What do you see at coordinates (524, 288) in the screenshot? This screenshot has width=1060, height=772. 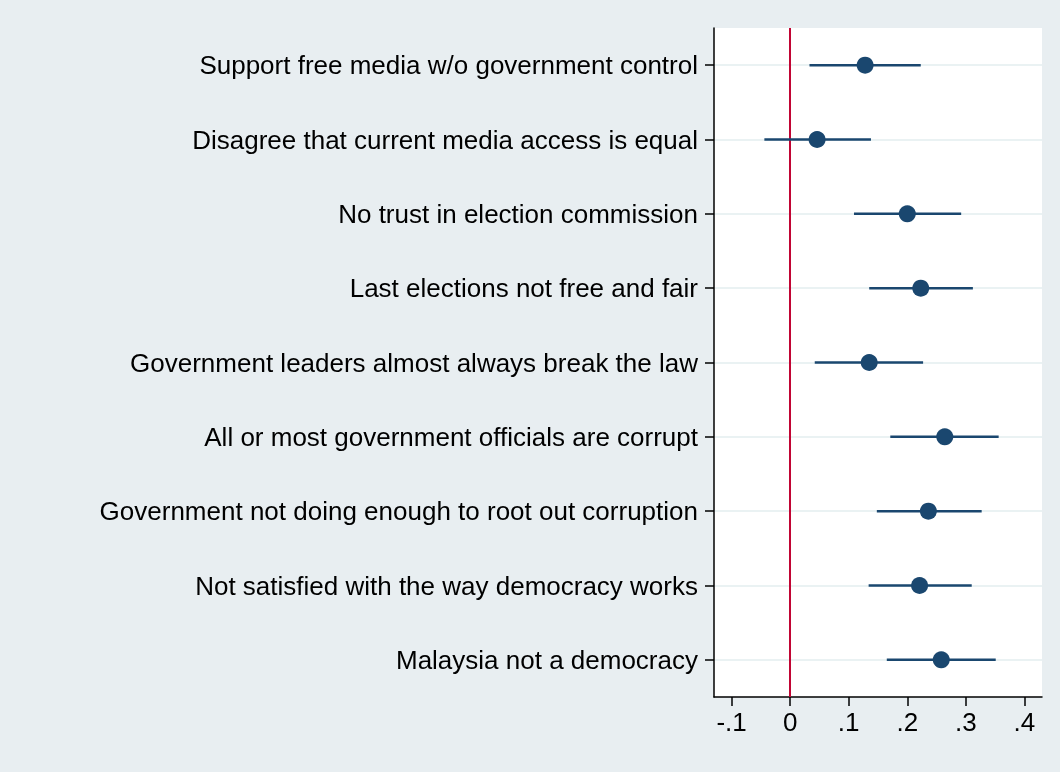 I see `y-tick-label: Last elections not free and fair` at bounding box center [524, 288].